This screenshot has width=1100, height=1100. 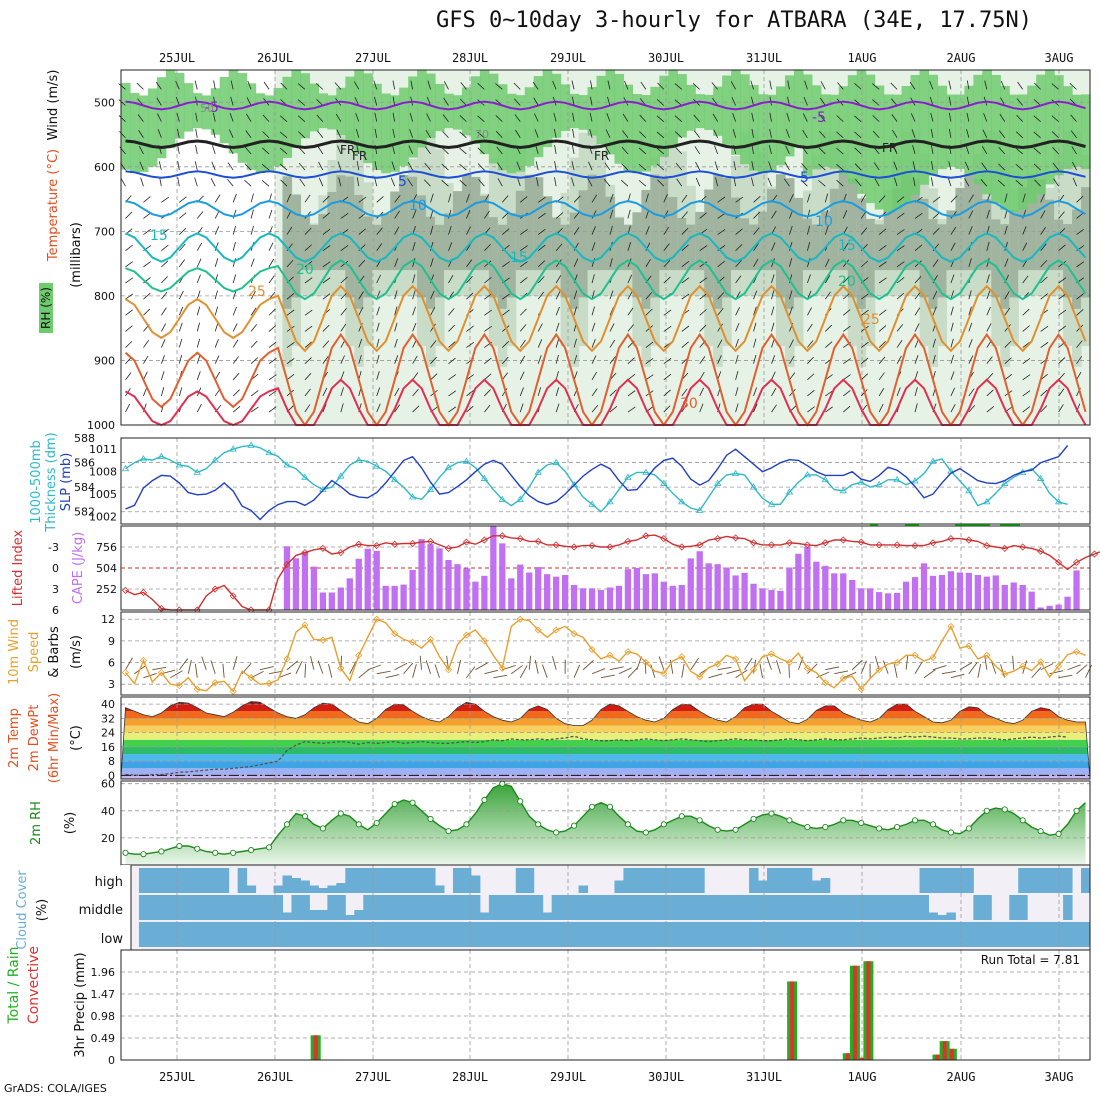 I want to click on cloud-row-high: high, so click(x=109, y=882).